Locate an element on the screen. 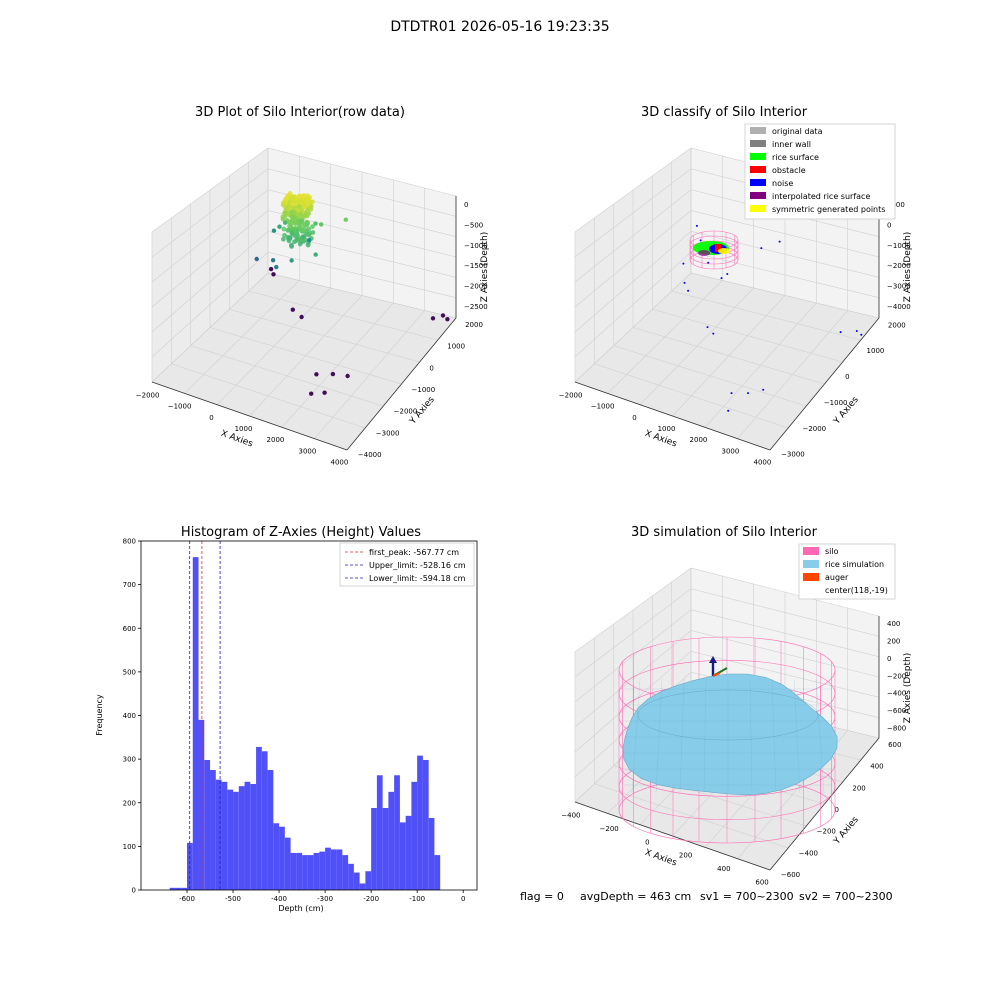  panel2-legend-label: obstacle is located at coordinates (789, 170).